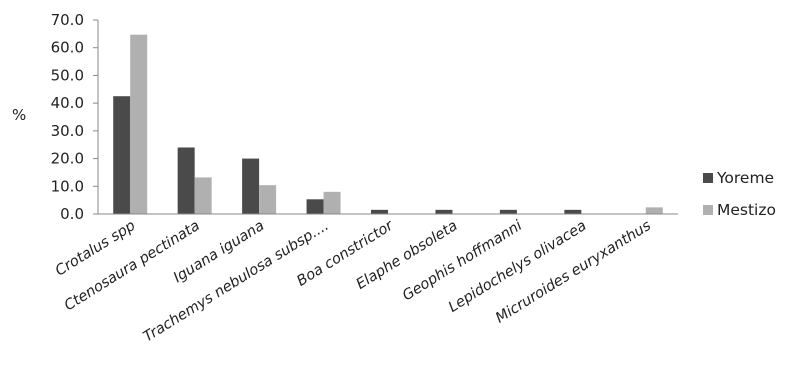 This screenshot has height=381, width=796. Describe the element at coordinates (19, 115) in the screenshot. I see `y-axis-label: %` at that location.